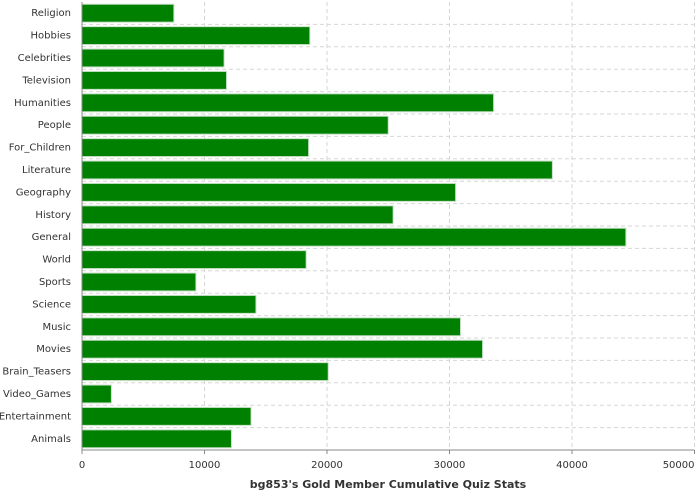  What do you see at coordinates (679, 465) in the screenshot?
I see `x-tick-label: 50000` at bounding box center [679, 465].